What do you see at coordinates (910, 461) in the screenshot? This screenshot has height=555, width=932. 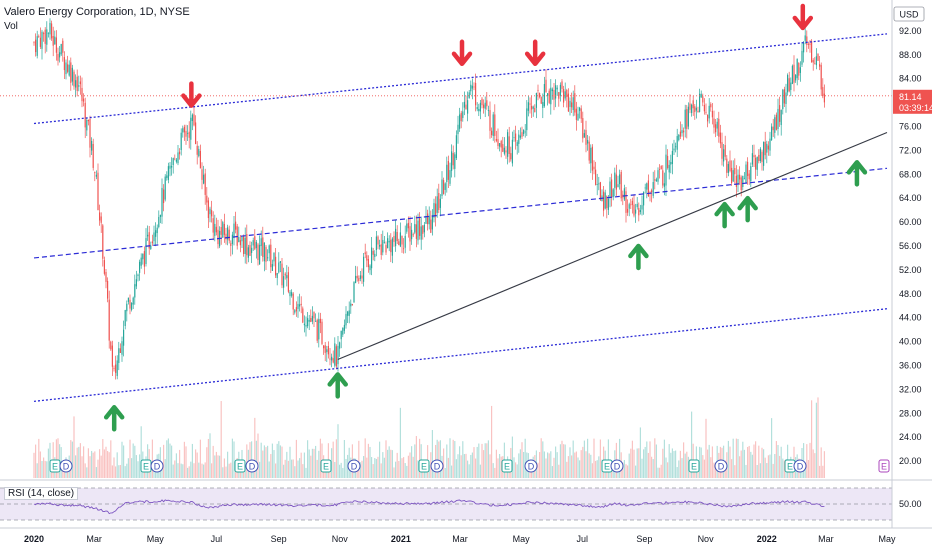 I see `y-tick-label: 20.00` at bounding box center [910, 461].